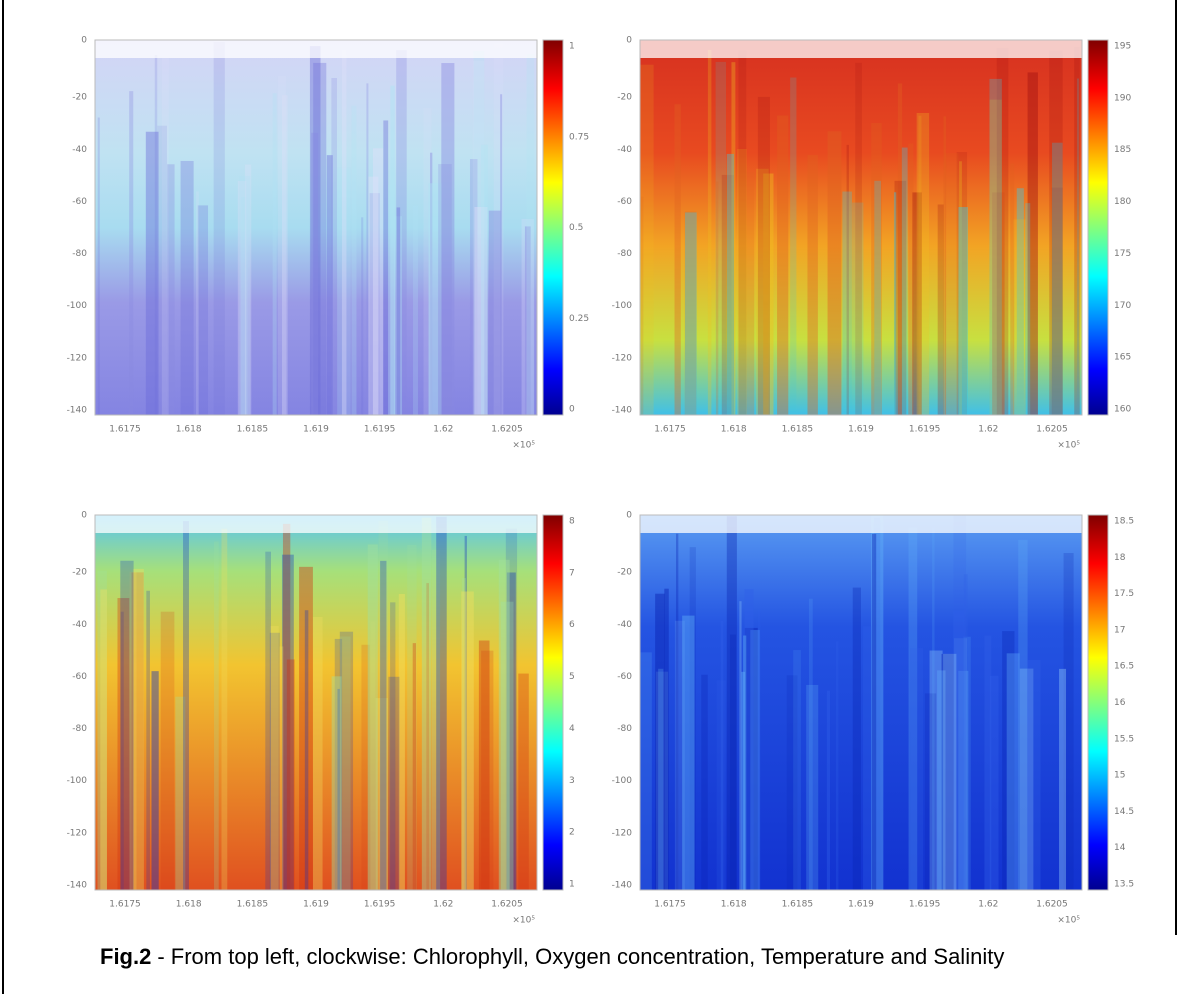 The height and width of the screenshot is (994, 1179). I want to click on colorbar-tick-label: 3, so click(572, 781).